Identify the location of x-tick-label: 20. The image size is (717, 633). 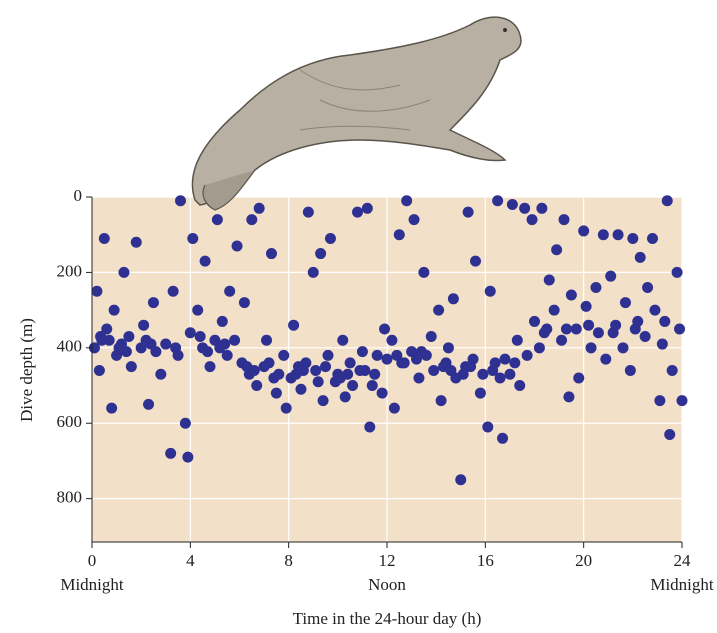
(583, 560).